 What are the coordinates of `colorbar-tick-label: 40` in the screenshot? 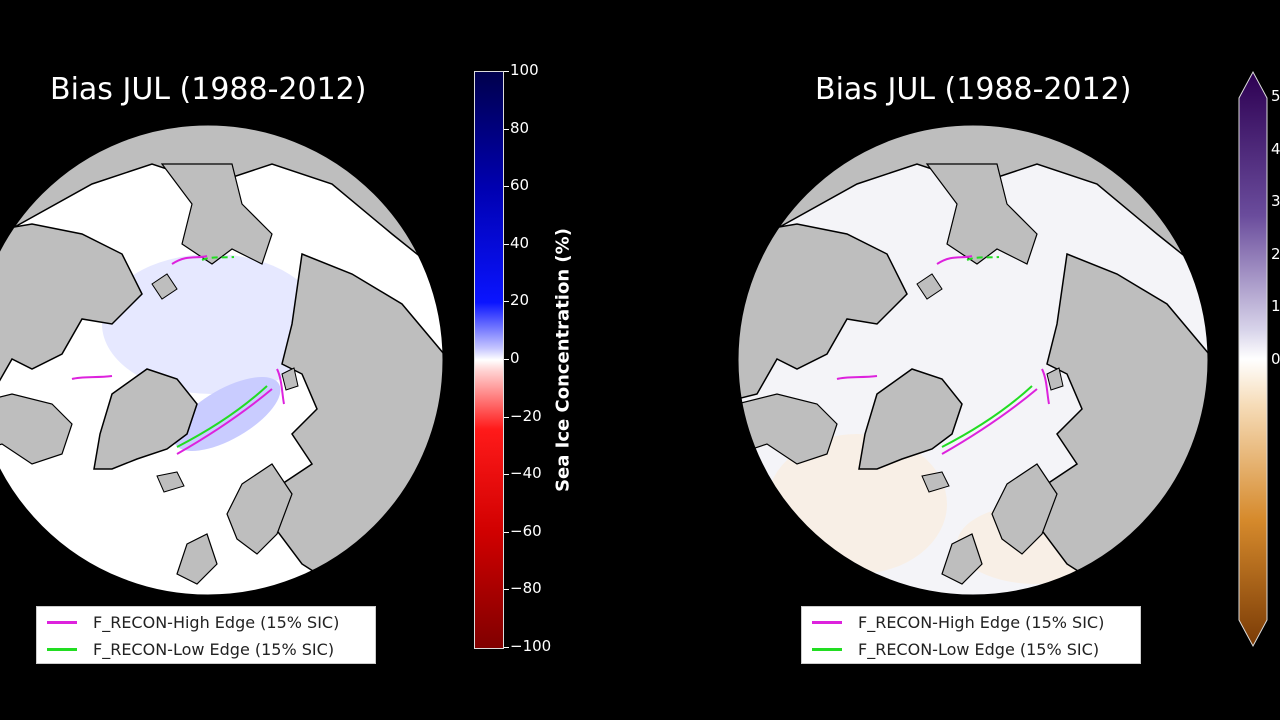 It's located at (520, 242).